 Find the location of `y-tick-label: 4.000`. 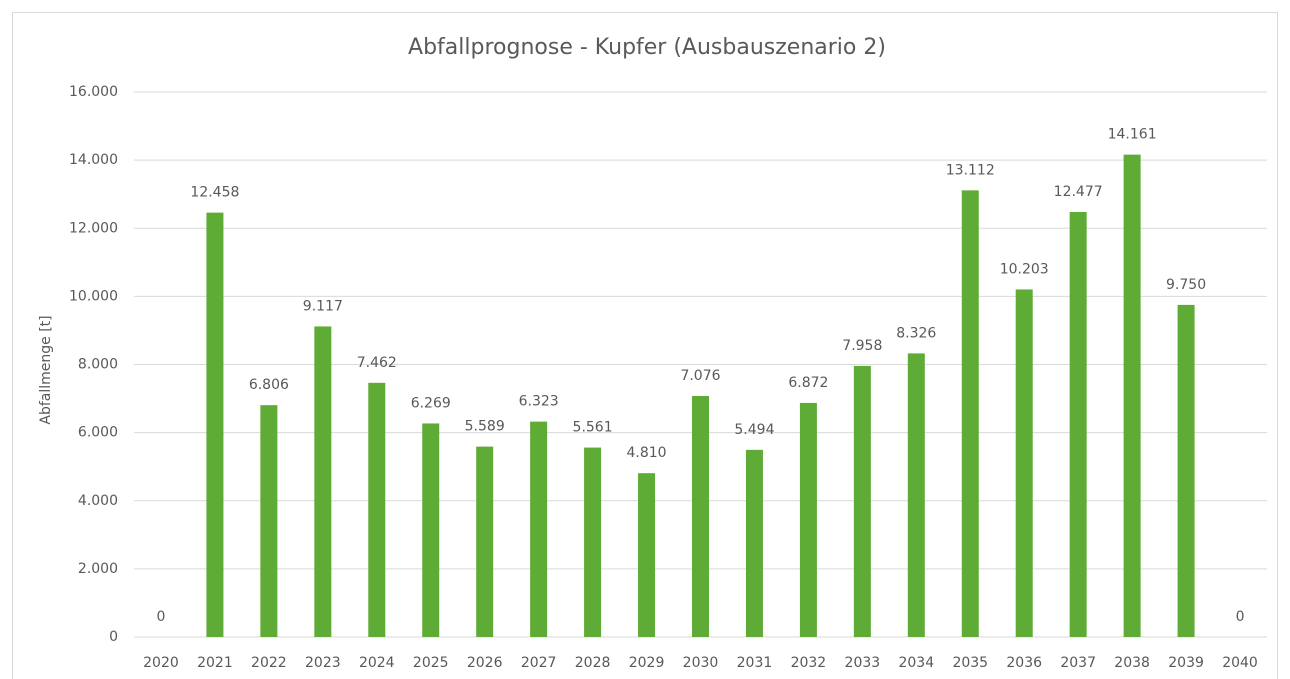

y-tick-label: 4.000 is located at coordinates (98, 501).